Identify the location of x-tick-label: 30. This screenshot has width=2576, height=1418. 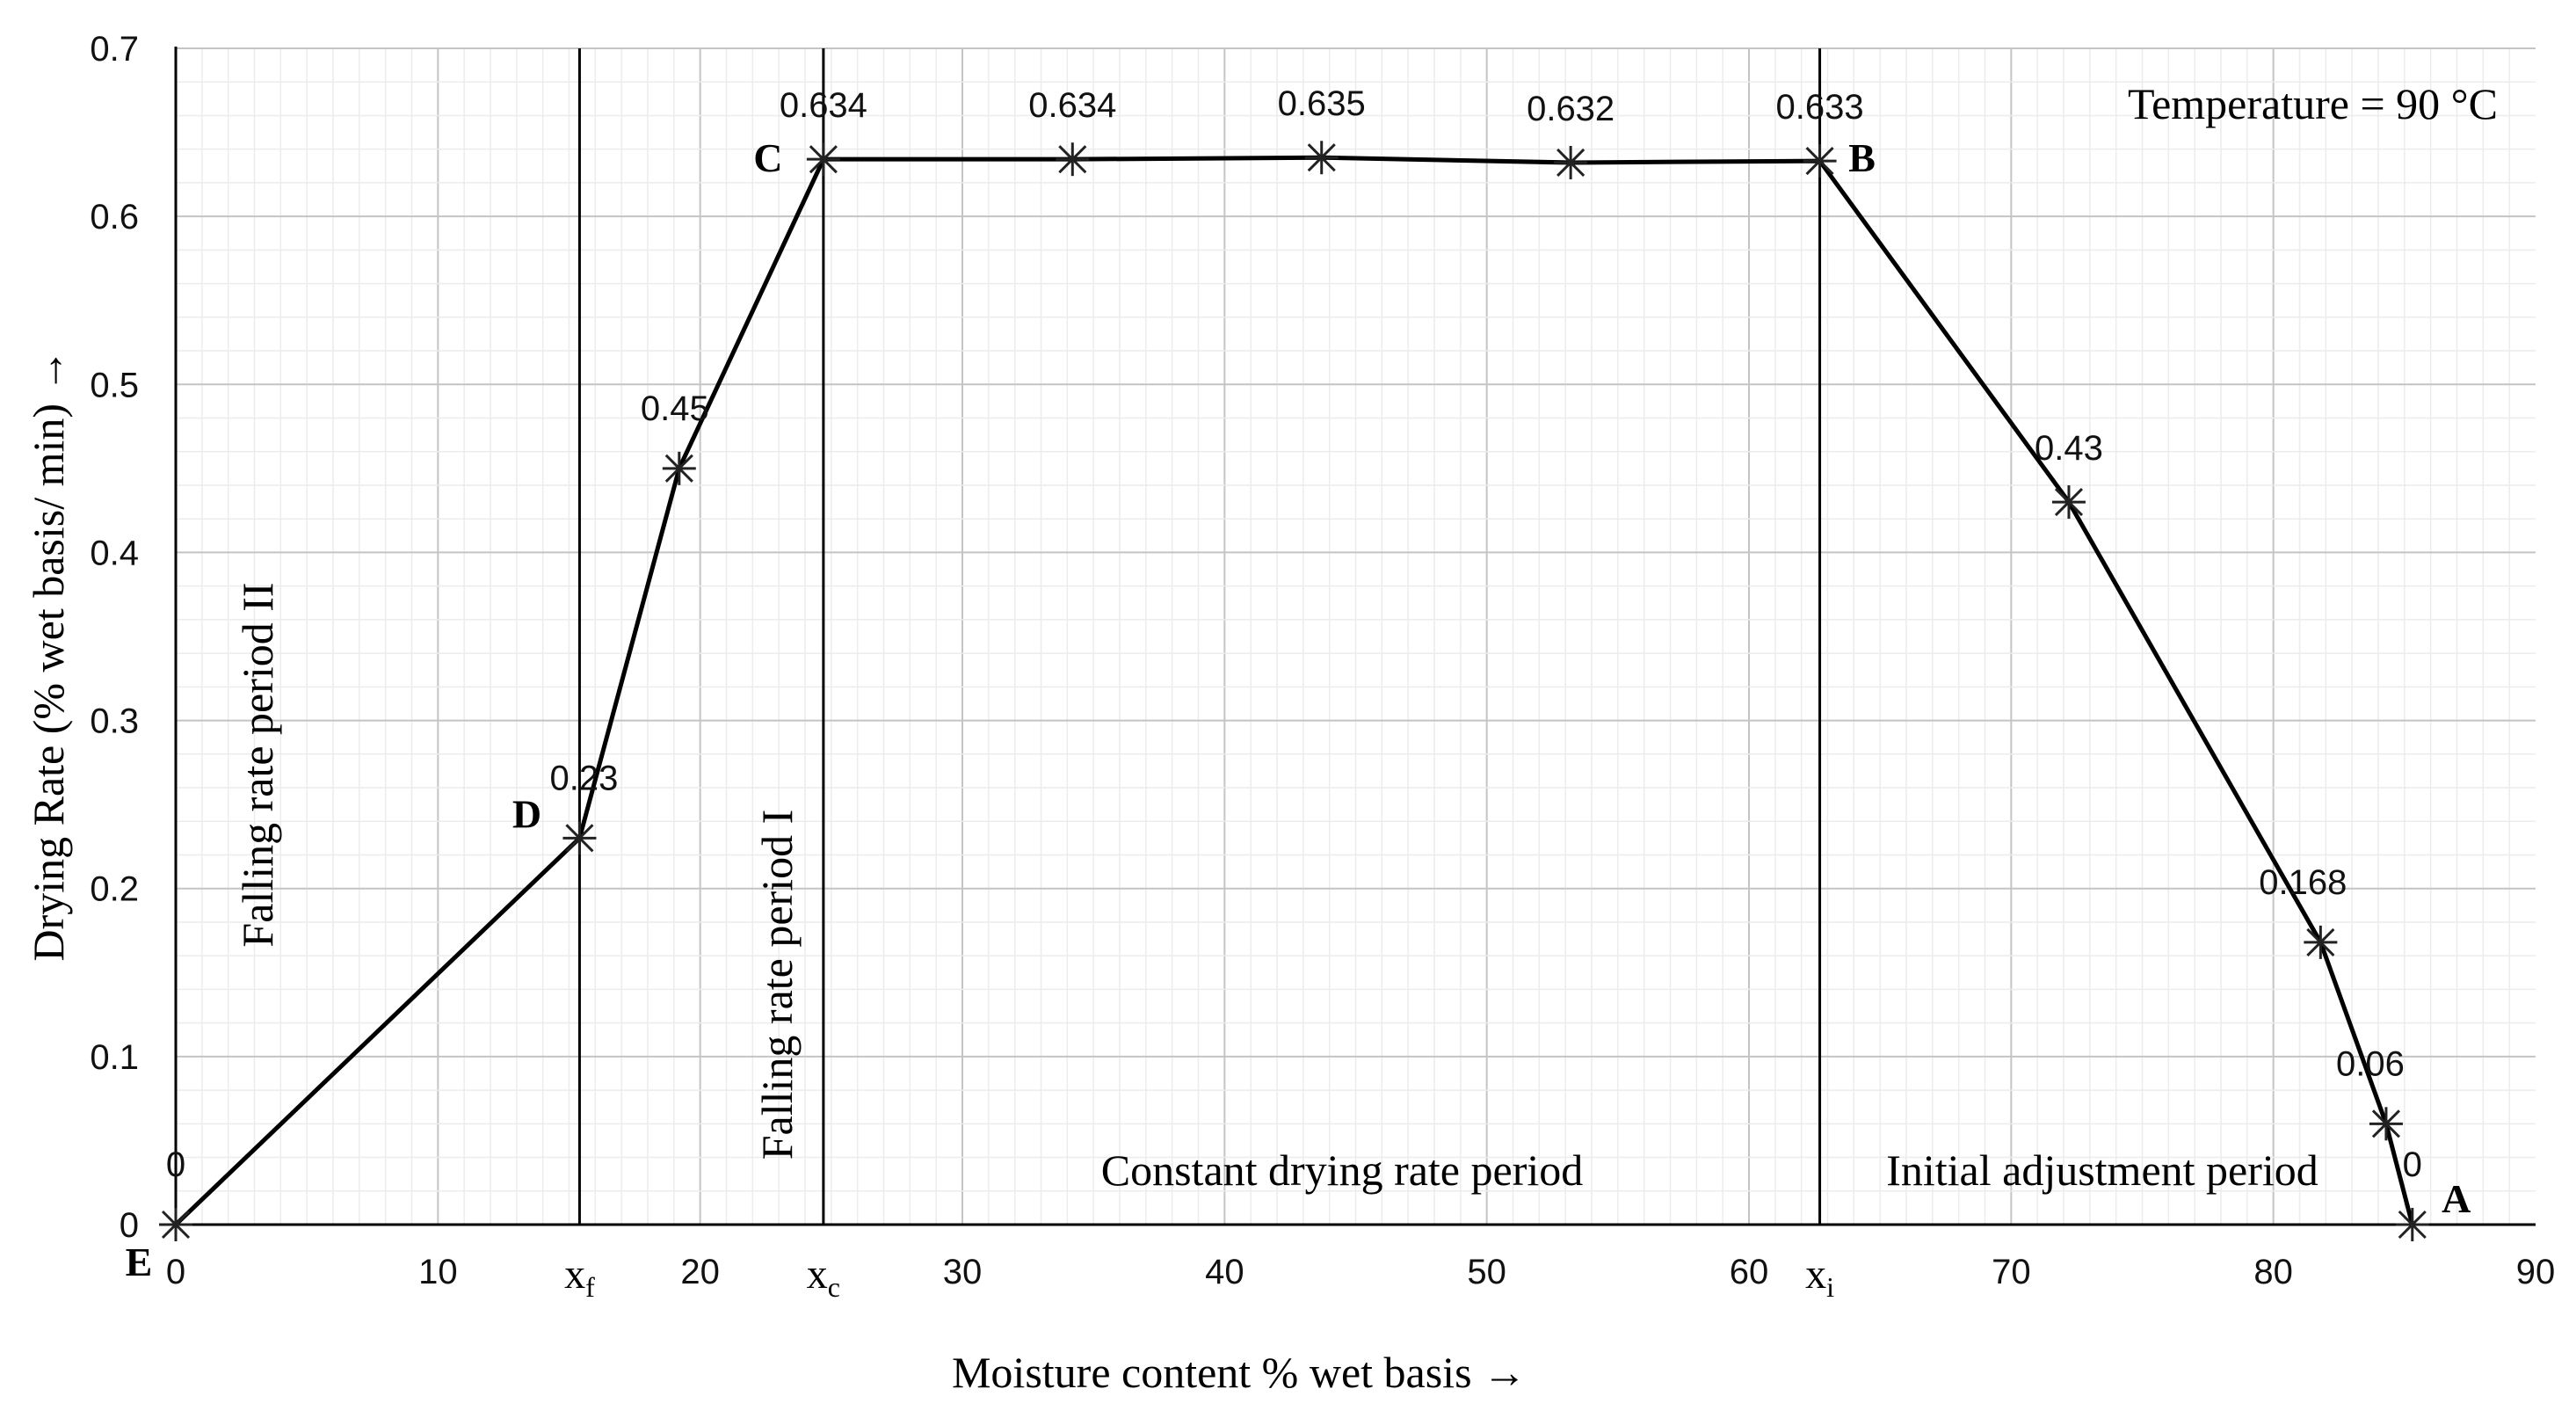
(963, 1272).